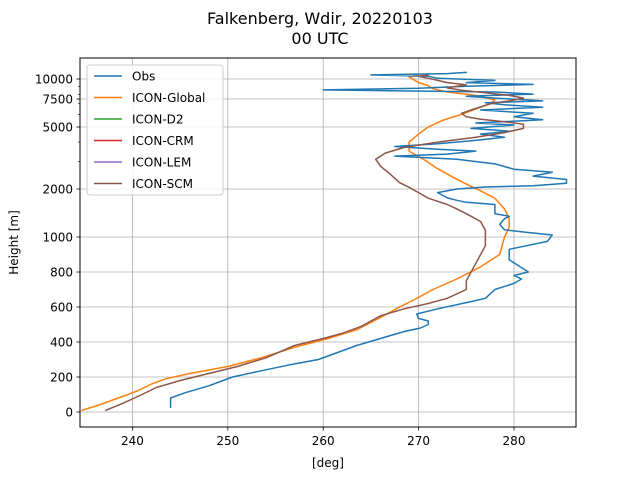  Describe the element at coordinates (514, 441) in the screenshot. I see `x-tick-label: 280` at that location.